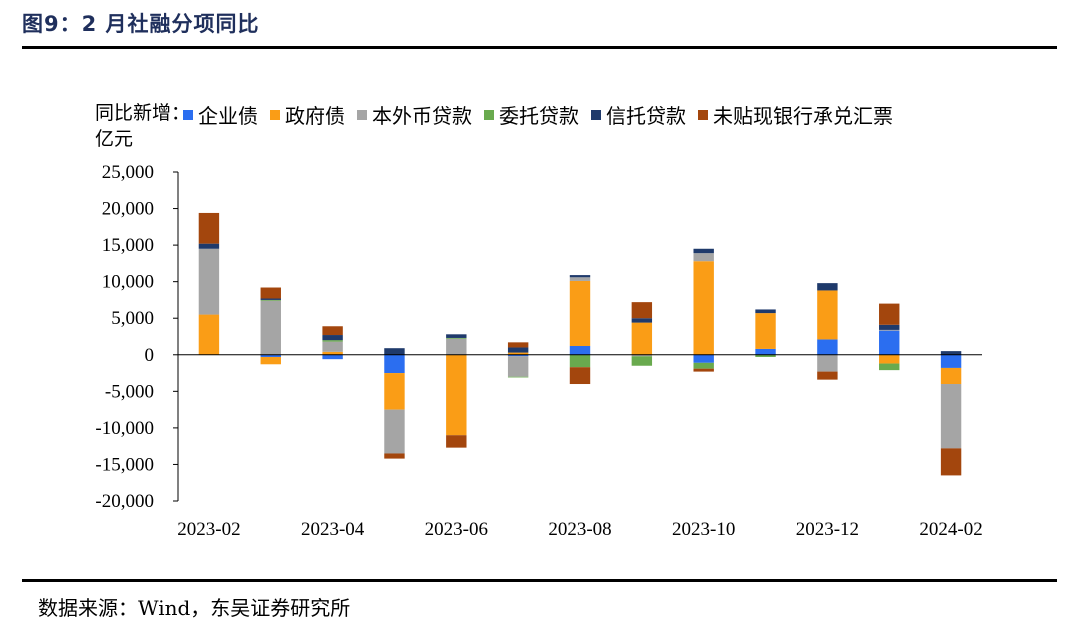 This screenshot has height=639, width=1075. I want to click on legend-item: 未贴现银行承兑汇票, so click(795, 114).